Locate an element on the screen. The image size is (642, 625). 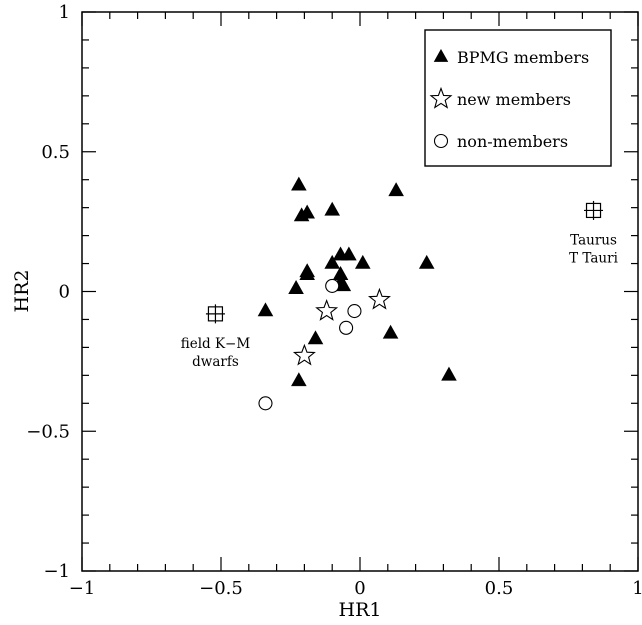
legend-label: BPMG members is located at coordinates (523, 57).